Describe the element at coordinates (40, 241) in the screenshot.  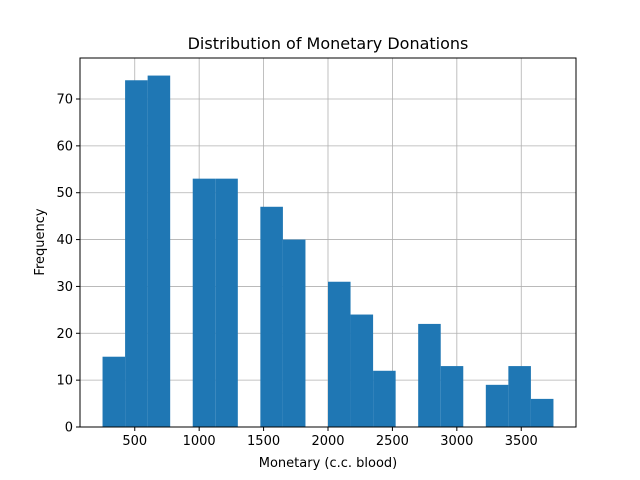
I see `y-axis-label: Frequency` at that location.